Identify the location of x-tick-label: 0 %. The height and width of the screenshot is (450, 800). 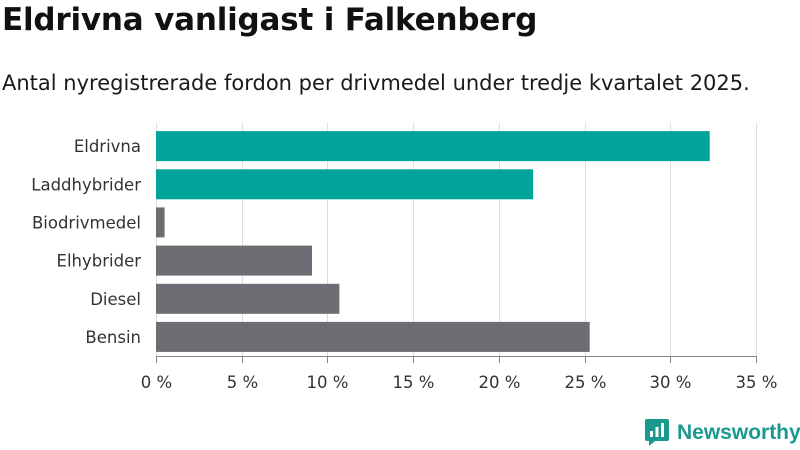
(156, 382).